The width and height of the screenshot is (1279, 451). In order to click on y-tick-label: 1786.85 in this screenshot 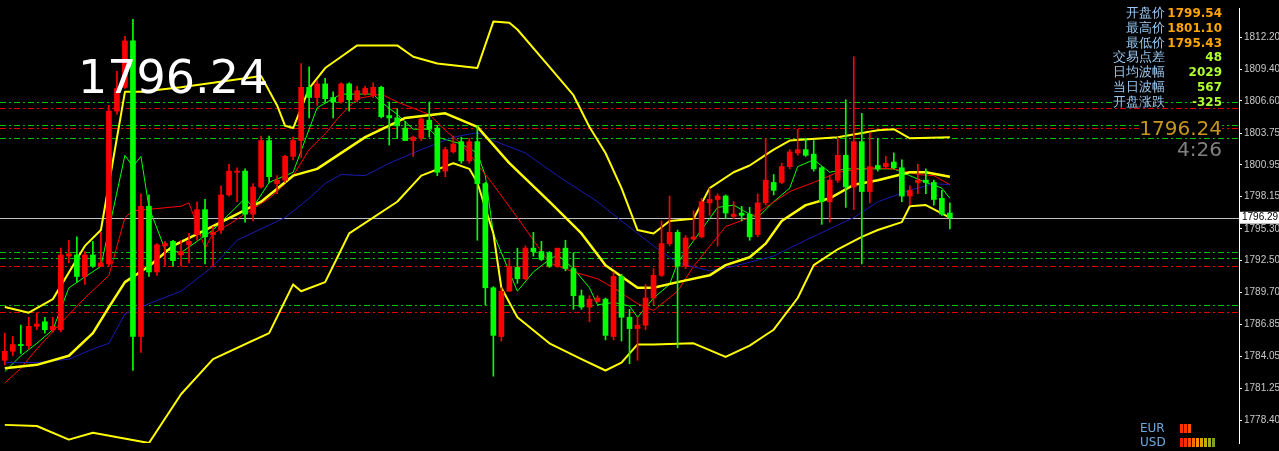, I will do `click(1261, 324)`.